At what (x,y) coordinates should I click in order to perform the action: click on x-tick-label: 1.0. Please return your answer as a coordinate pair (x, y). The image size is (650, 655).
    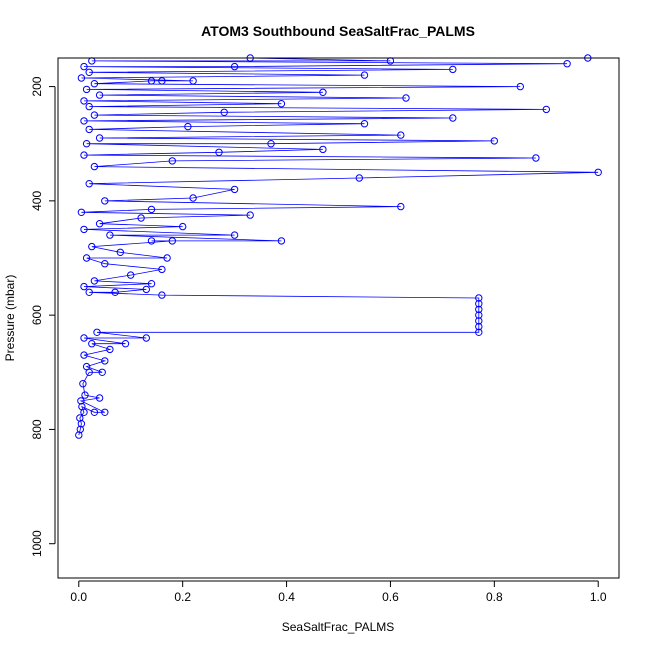
    Looking at the image, I should click on (598, 597).